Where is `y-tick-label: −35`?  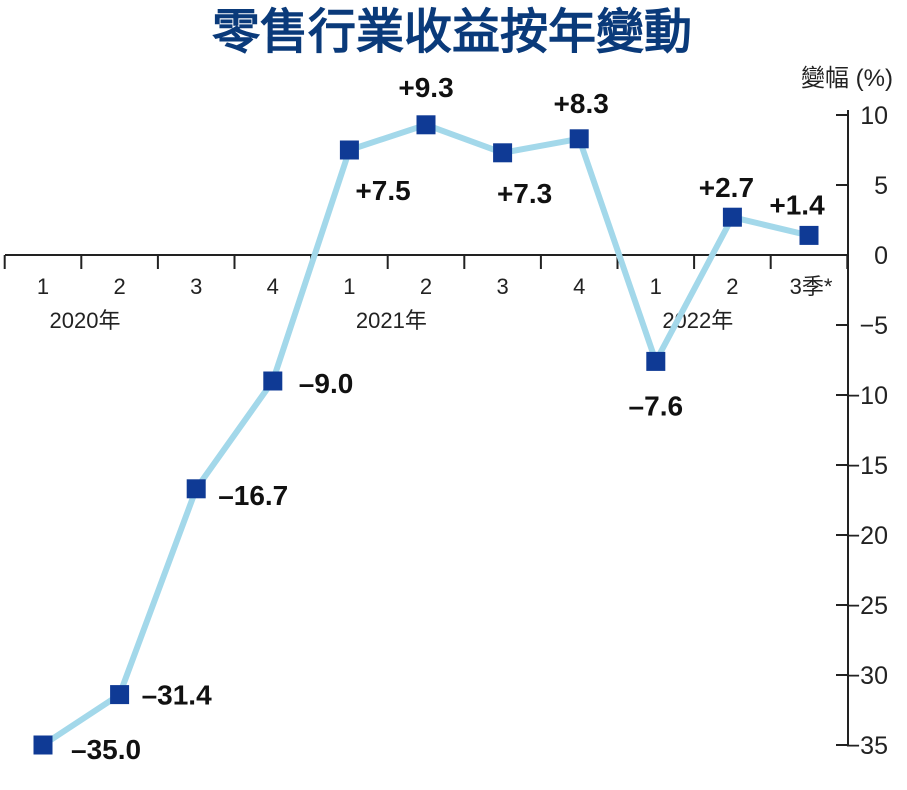
y-tick-label: −35 is located at coordinates (867, 746).